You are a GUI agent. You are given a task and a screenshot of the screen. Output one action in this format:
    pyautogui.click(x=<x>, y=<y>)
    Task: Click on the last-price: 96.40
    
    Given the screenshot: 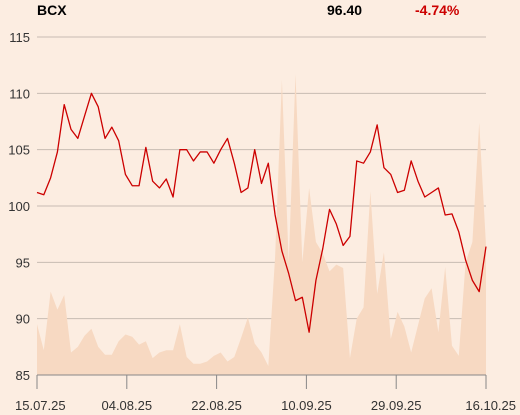 What is the action you would take?
    pyautogui.click(x=345, y=10)
    